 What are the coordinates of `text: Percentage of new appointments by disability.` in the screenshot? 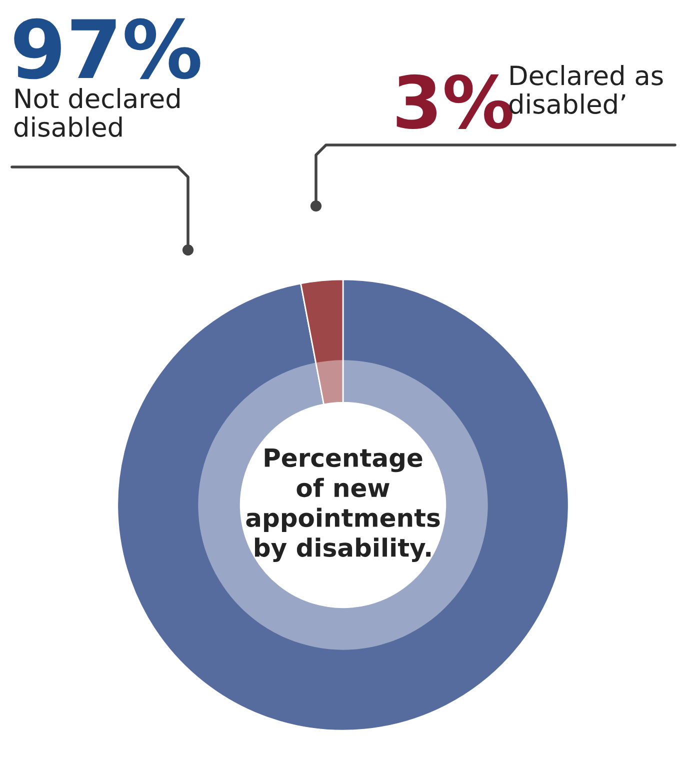 It's located at (343, 505).